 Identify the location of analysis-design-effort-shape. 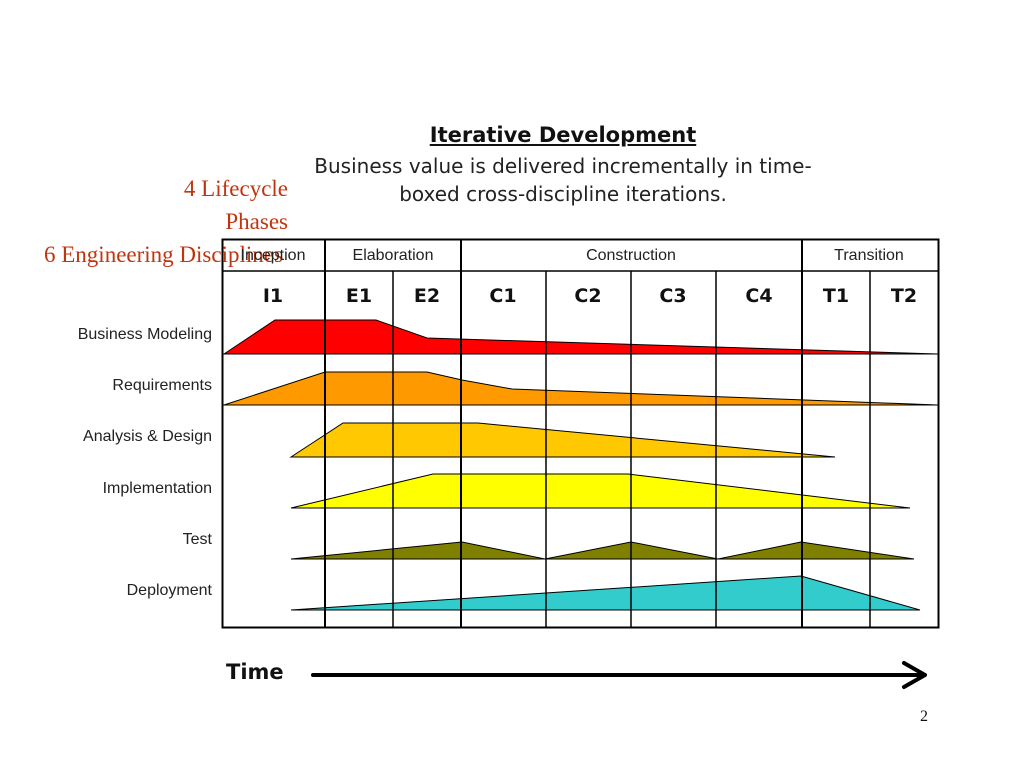
(562, 440).